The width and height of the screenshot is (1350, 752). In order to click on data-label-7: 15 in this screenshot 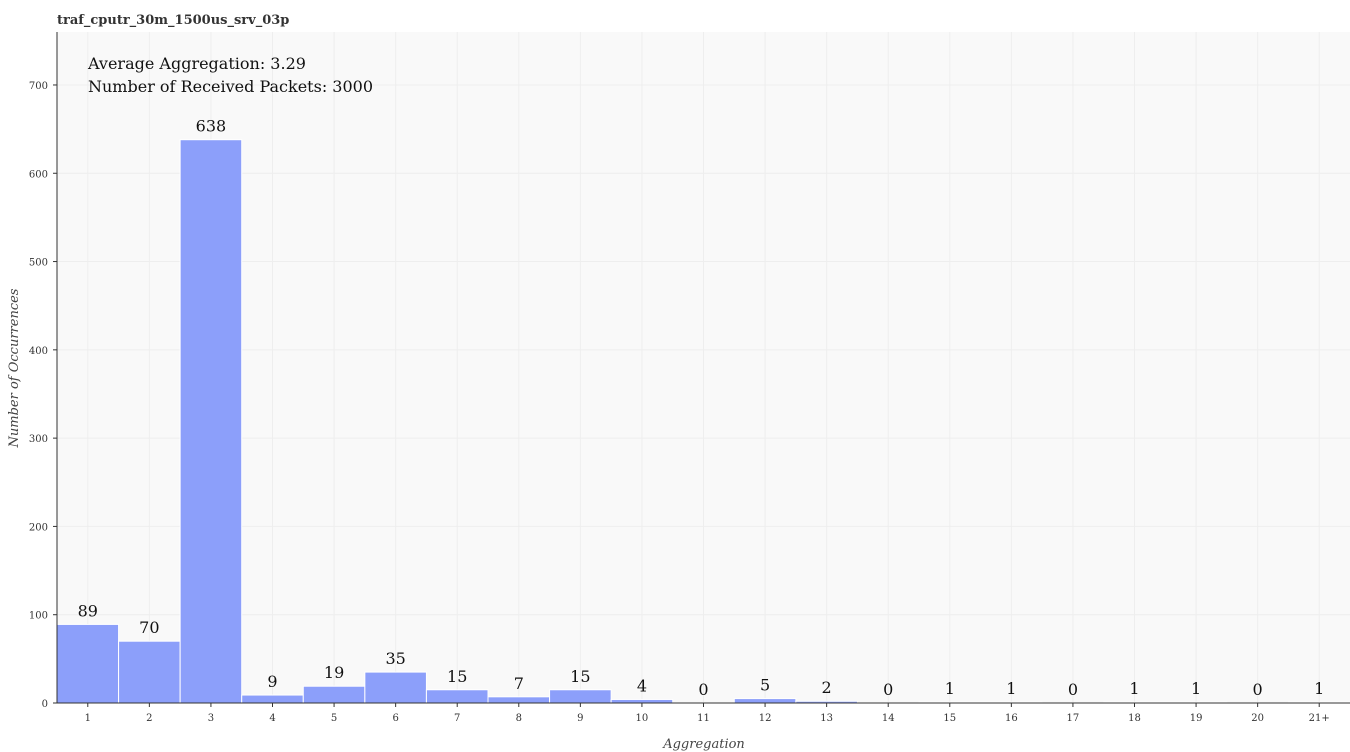, I will do `click(457, 676)`.